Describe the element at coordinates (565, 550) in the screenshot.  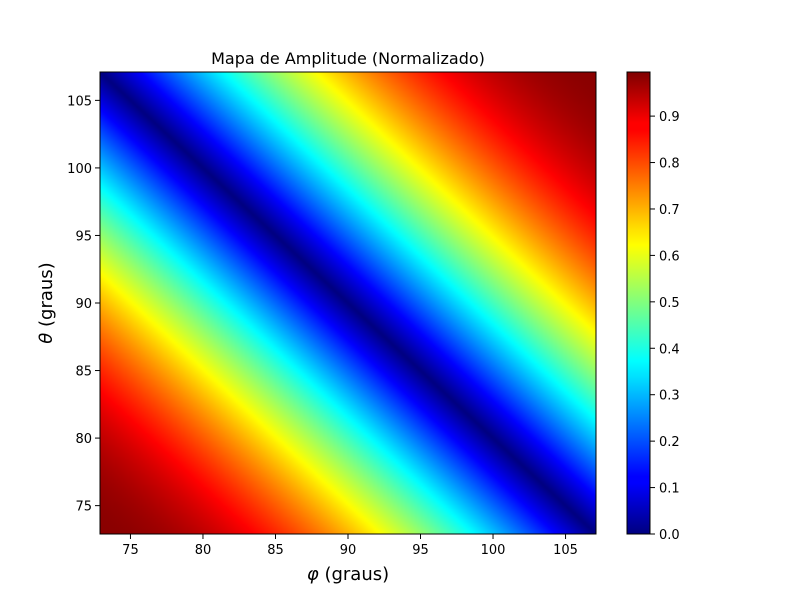
I see `x-tick-label: 105` at that location.